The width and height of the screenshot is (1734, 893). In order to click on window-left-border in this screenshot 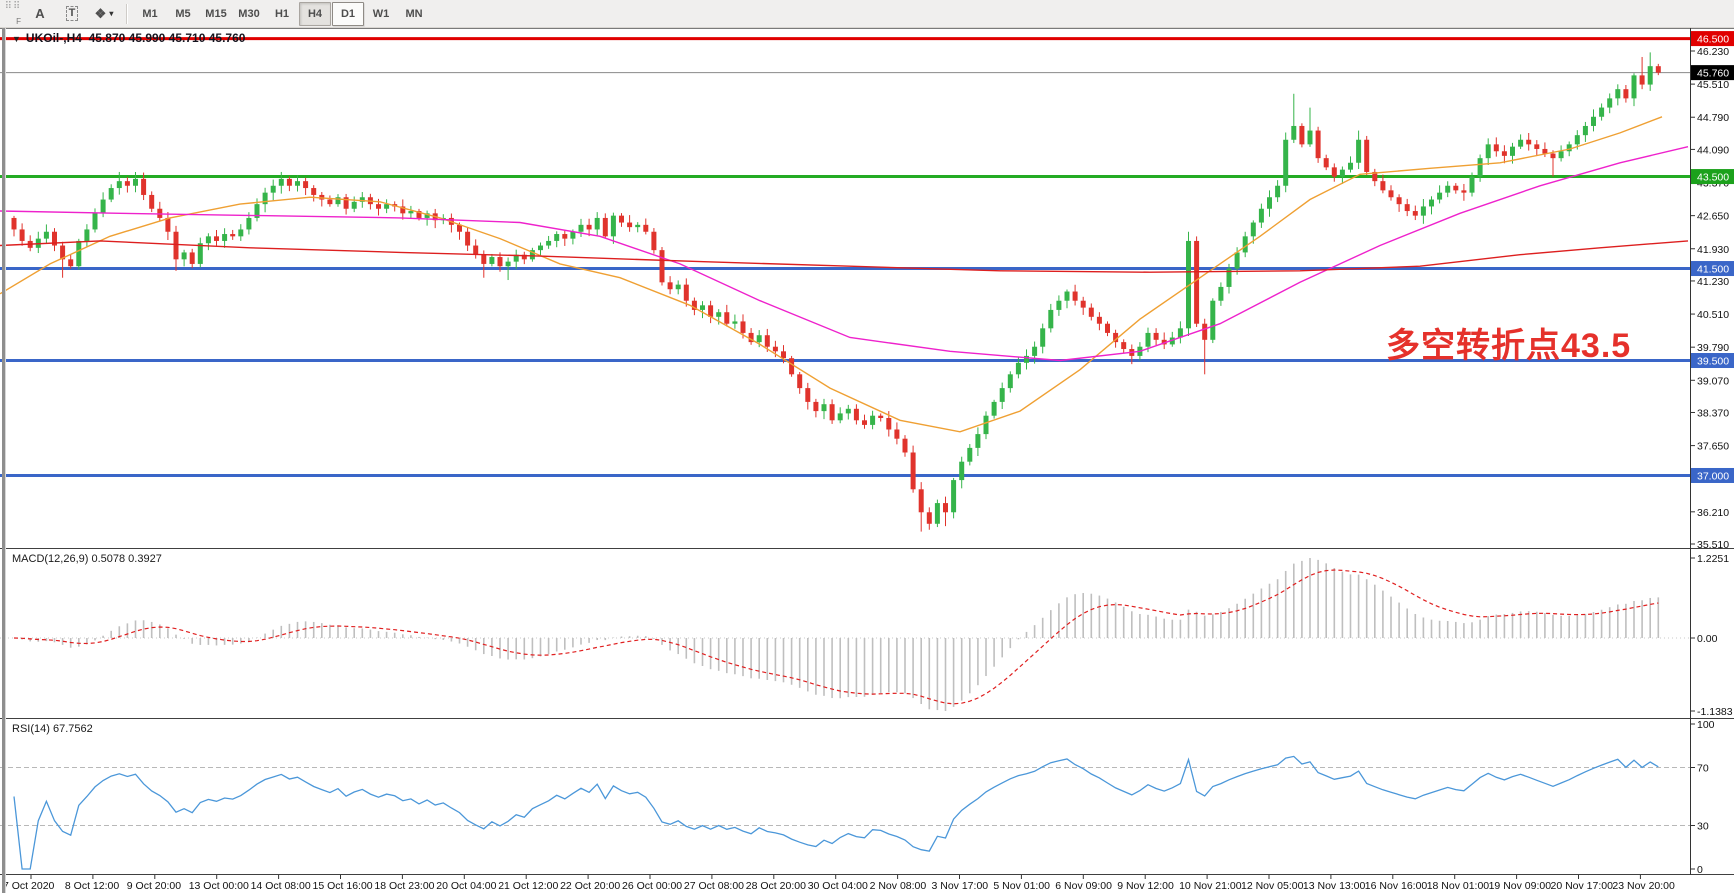, I will do `click(4, 460)`.